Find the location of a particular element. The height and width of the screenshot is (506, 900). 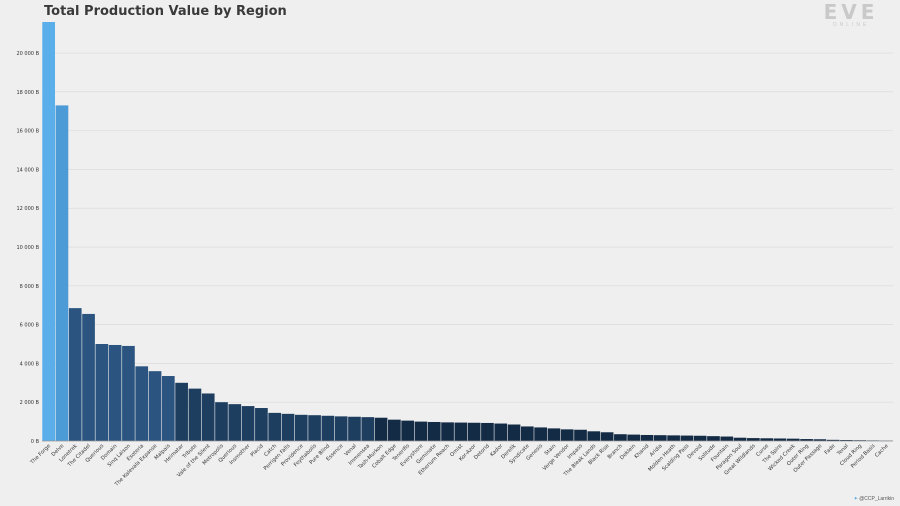

bar-essence is located at coordinates (341, 428).